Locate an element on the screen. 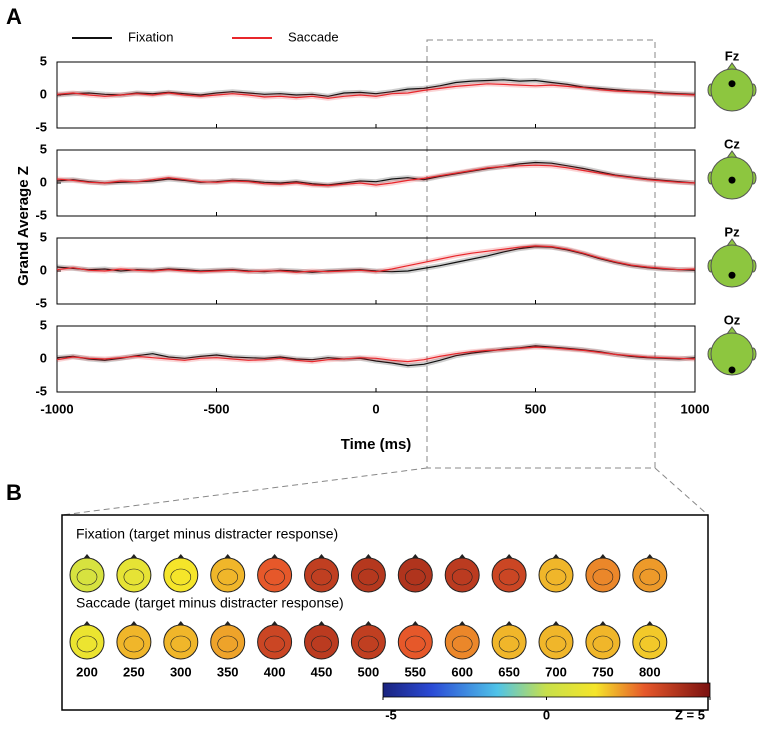  time-label: 550 is located at coordinates (415, 671).